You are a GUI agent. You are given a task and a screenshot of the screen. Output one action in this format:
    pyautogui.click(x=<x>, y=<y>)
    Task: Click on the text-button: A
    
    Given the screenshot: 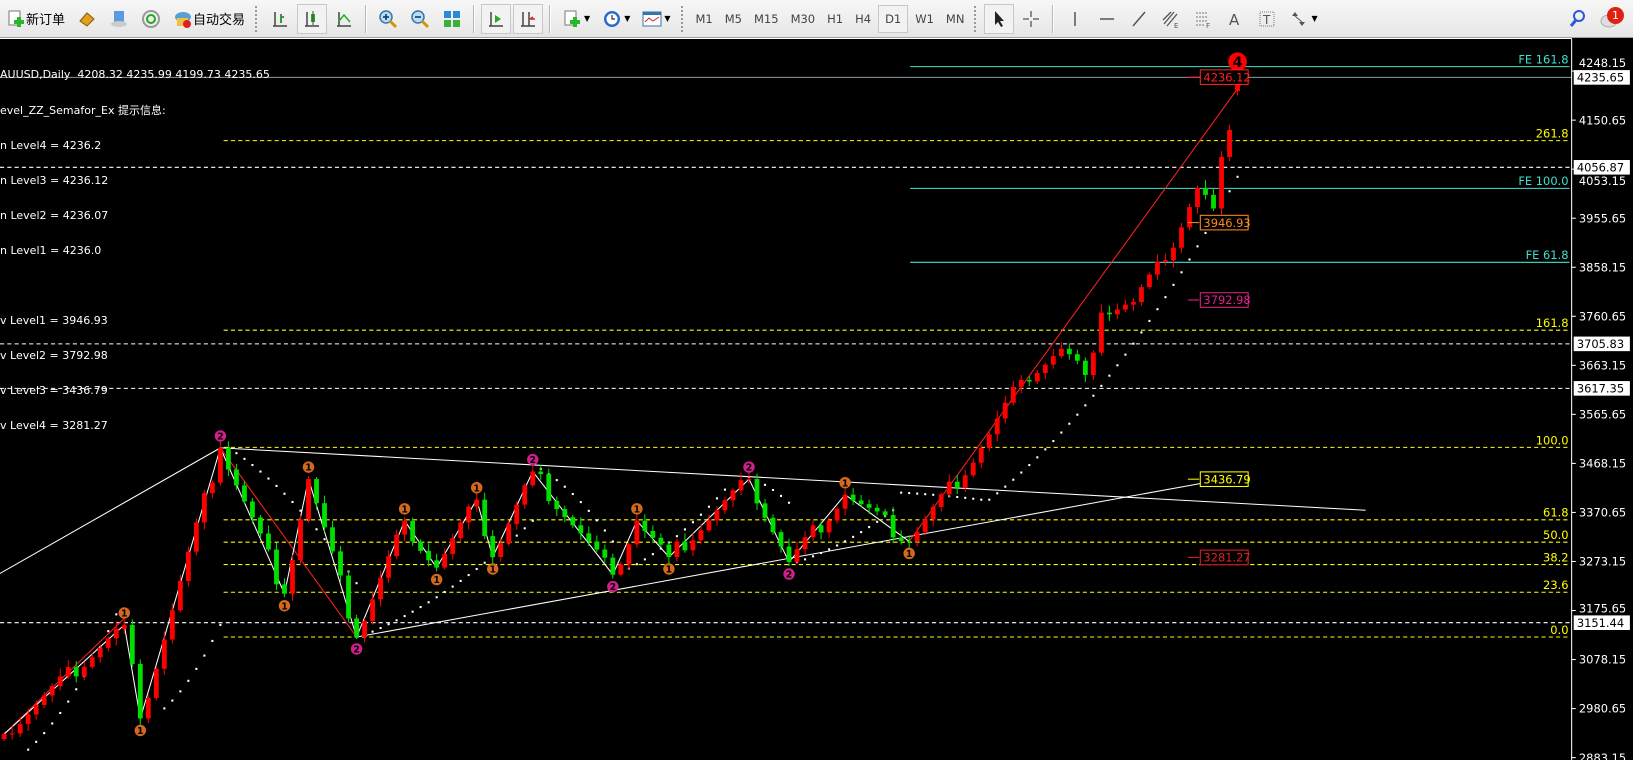 What is the action you would take?
    pyautogui.click(x=1235, y=19)
    